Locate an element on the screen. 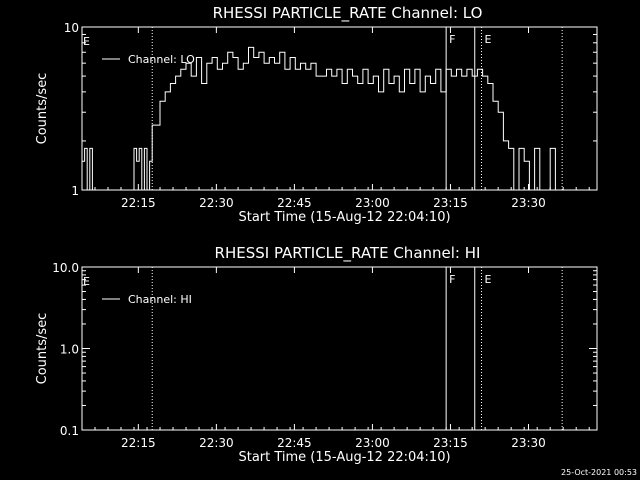 The width and height of the screenshot is (640, 480). y-tick-label: 0.1 is located at coordinates (69, 431).